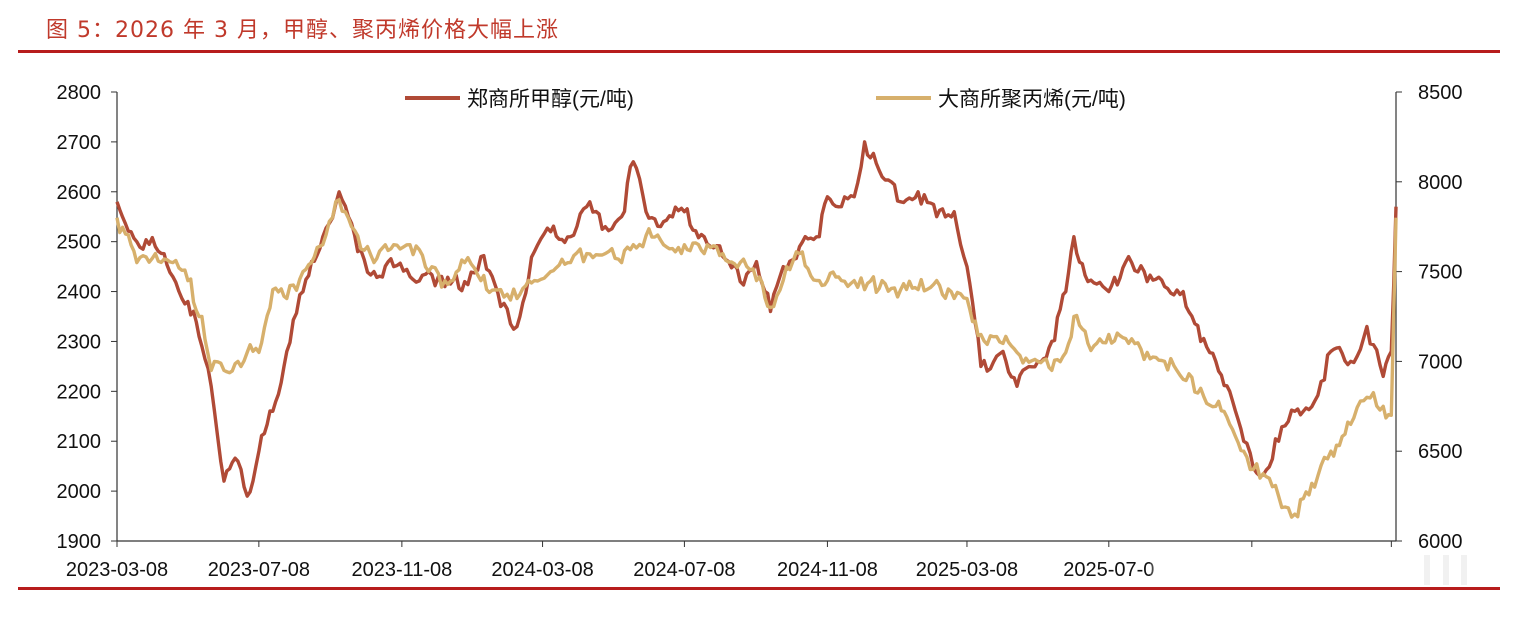 The width and height of the screenshot is (1530, 617). Describe the element at coordinates (1315, 569) in the screenshot. I see `bottom-right-fade` at that location.